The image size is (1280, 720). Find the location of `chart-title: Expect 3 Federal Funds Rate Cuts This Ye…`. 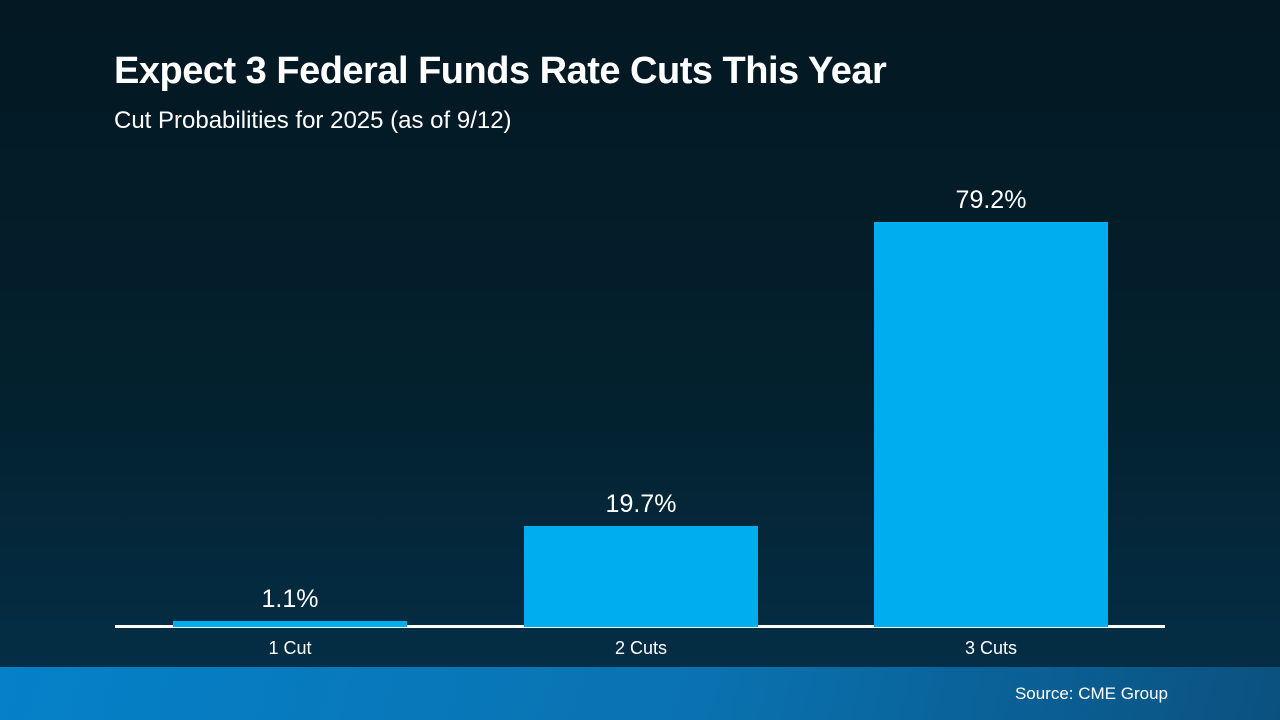

chart-title: Expect 3 Federal Funds Rate Cuts This Ye… is located at coordinates (500, 71).